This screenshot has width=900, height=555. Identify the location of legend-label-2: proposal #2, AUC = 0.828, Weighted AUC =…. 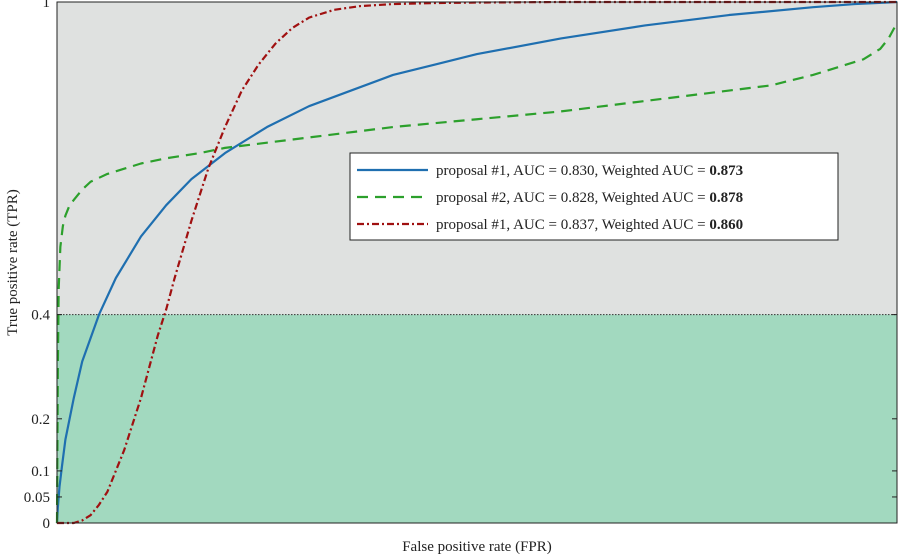
(589, 198).